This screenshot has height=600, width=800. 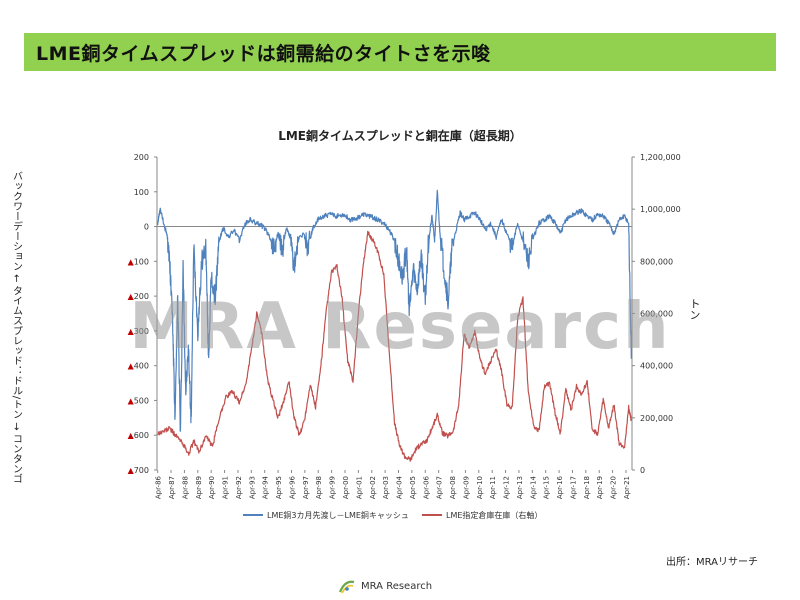 I want to click on x-tick-label: Apr-15, so click(x=547, y=487).